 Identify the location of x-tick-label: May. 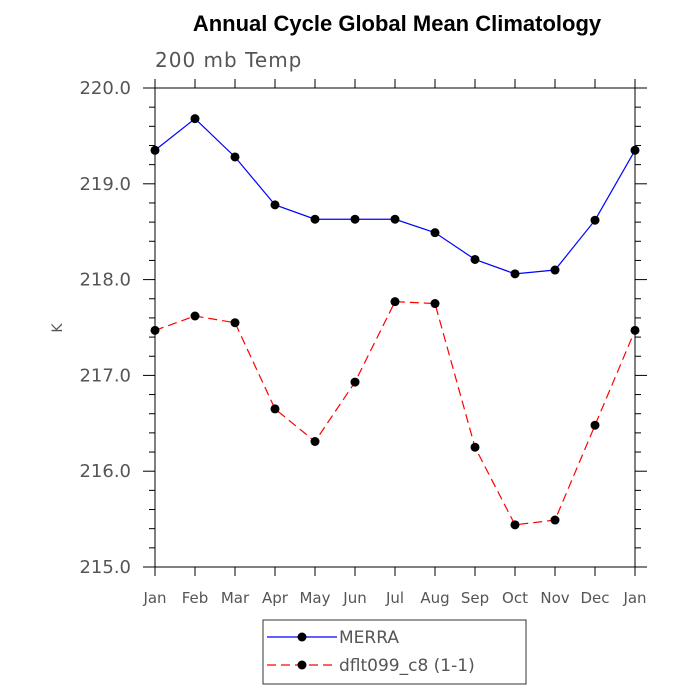
(314, 598).